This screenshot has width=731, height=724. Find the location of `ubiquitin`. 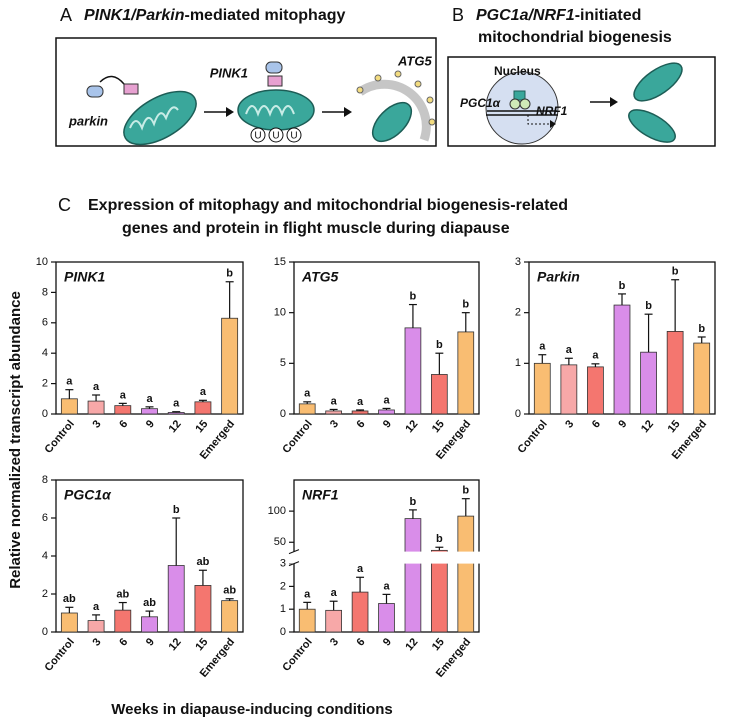

ubiquitin is located at coordinates (258, 135).